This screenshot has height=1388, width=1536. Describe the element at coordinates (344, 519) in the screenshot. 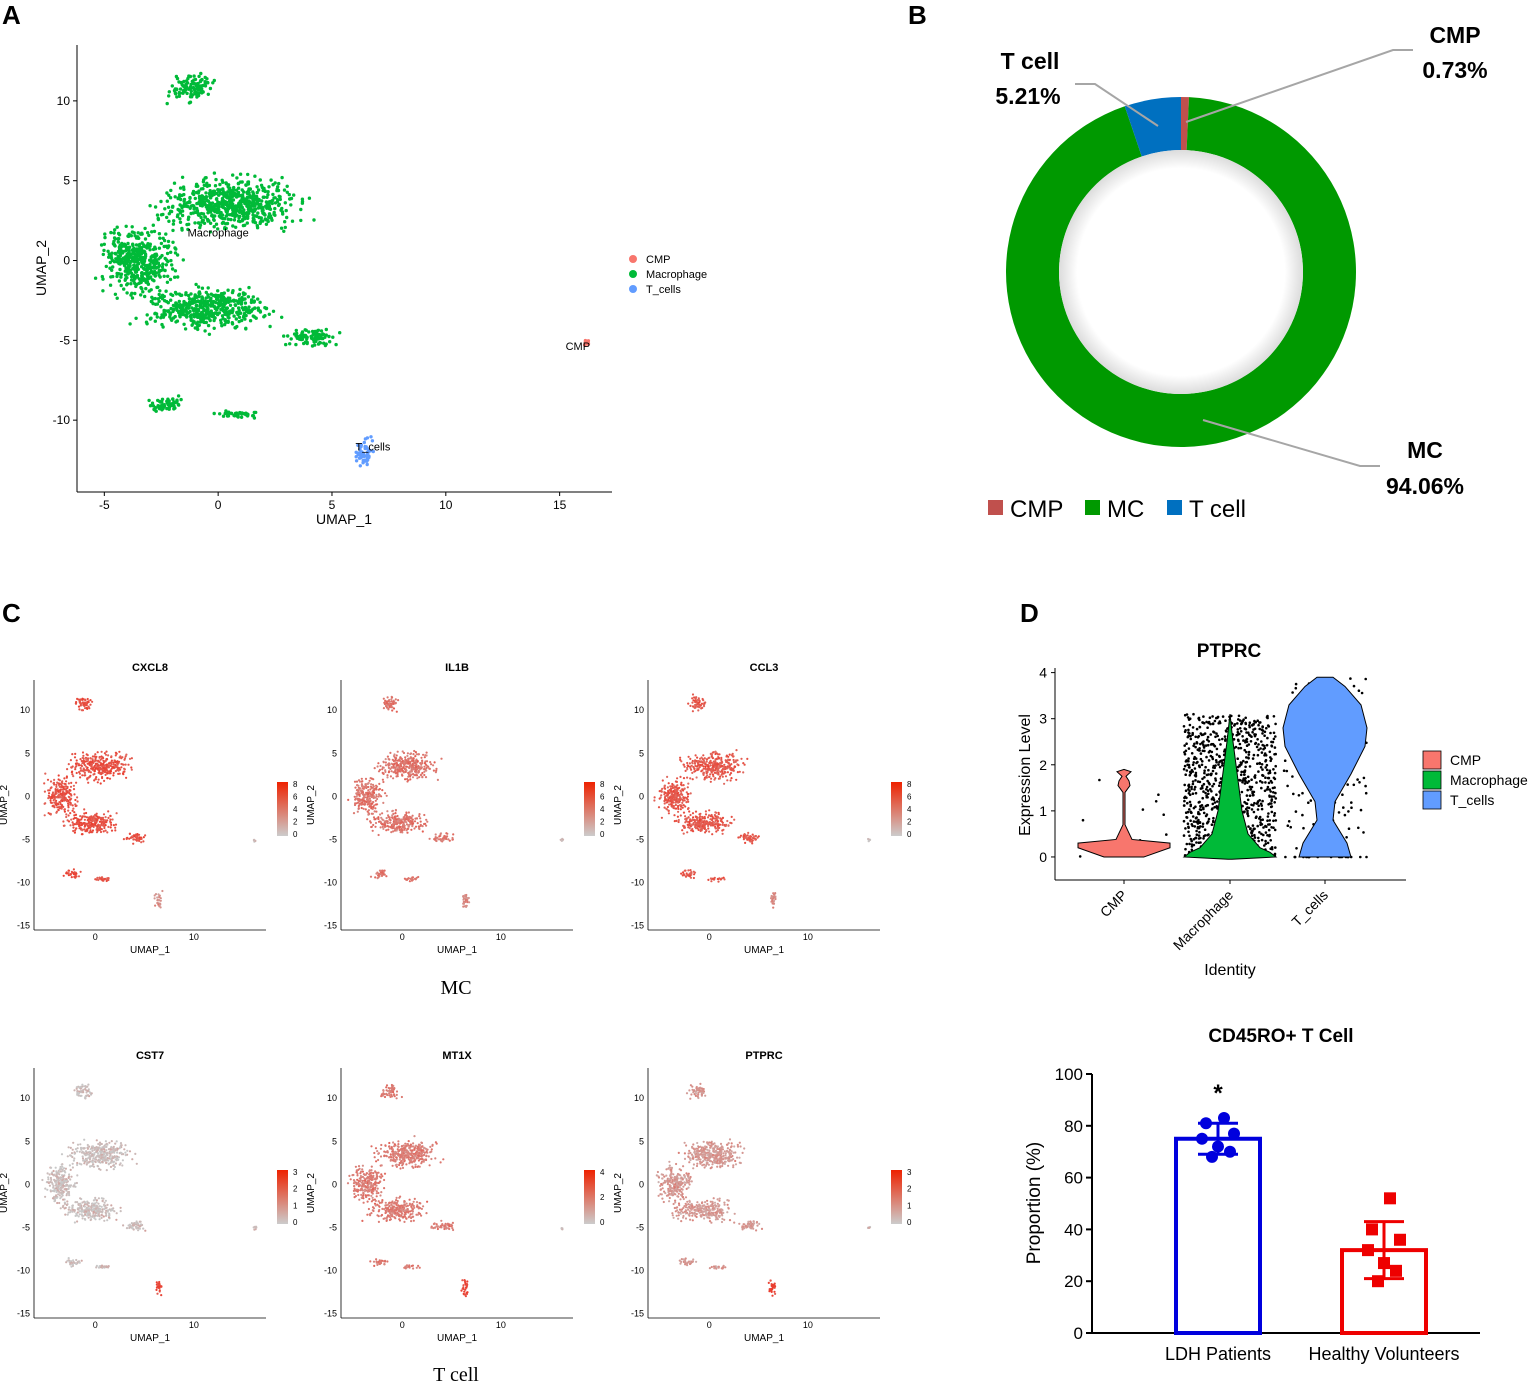

I see `umap-xlabel: UMAP_1` at that location.